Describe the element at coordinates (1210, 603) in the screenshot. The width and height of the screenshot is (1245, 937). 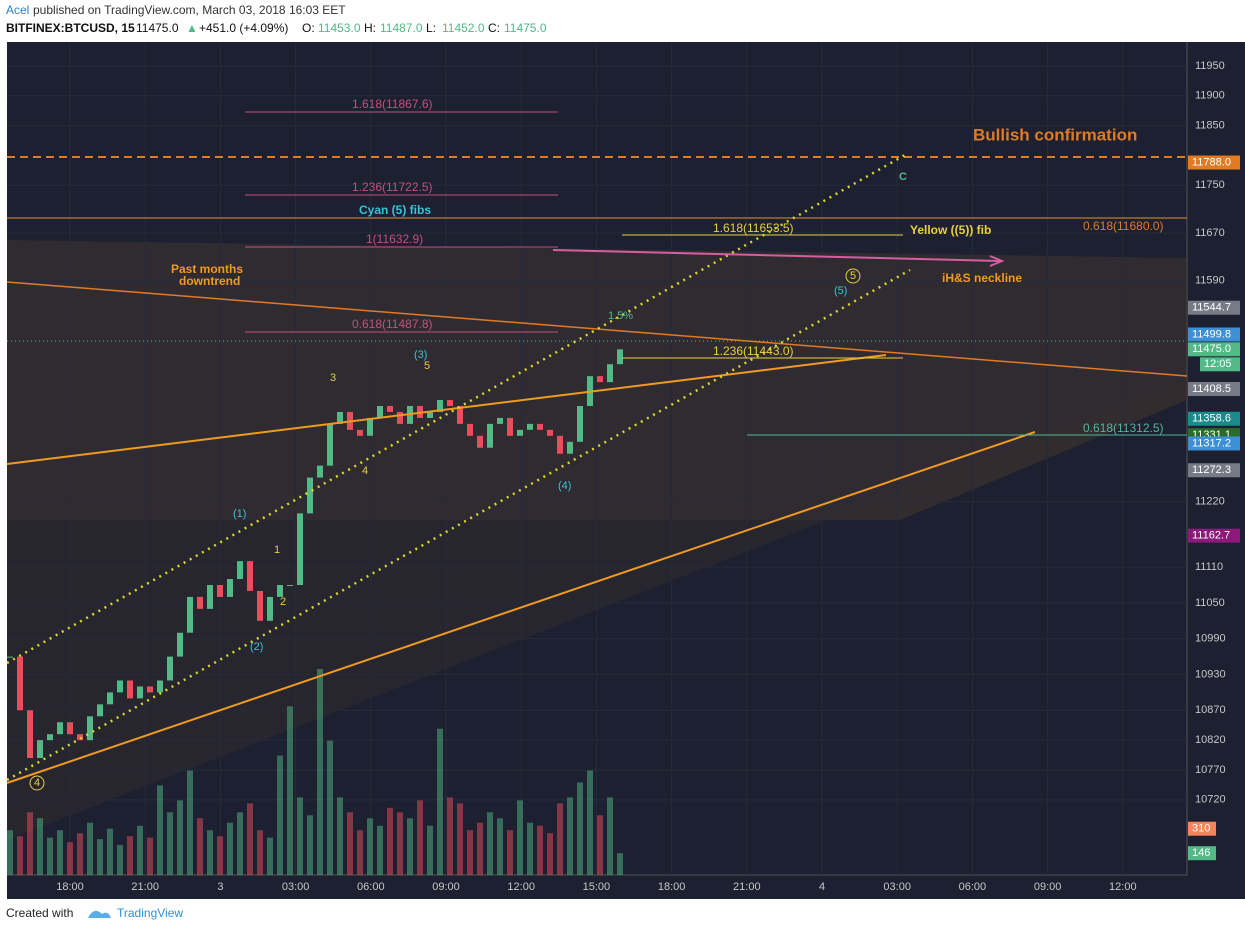
I see `y-tick-label: 11050` at that location.